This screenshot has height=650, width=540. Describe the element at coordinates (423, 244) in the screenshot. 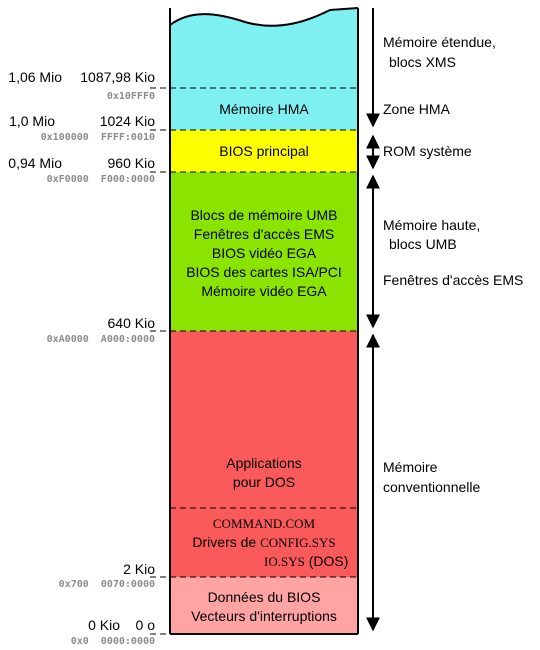

I see `range-haute-line-2: blocs UMB` at that location.